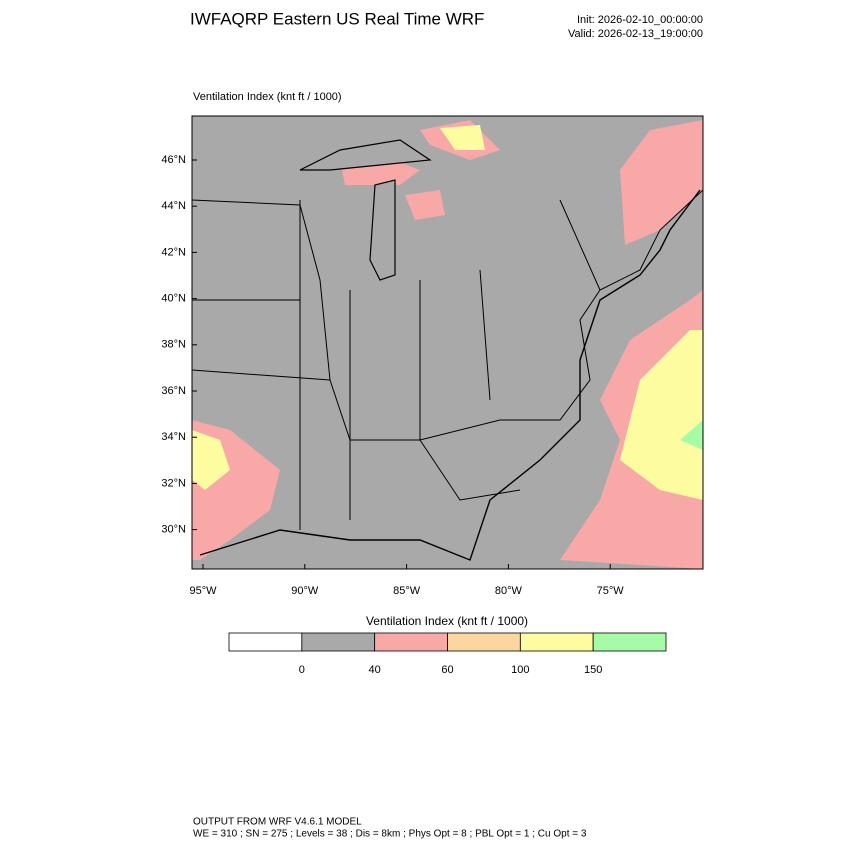 The width and height of the screenshot is (850, 850). Describe the element at coordinates (661, 415) in the screenshot. I see `ocean-field-yellow` at that location.